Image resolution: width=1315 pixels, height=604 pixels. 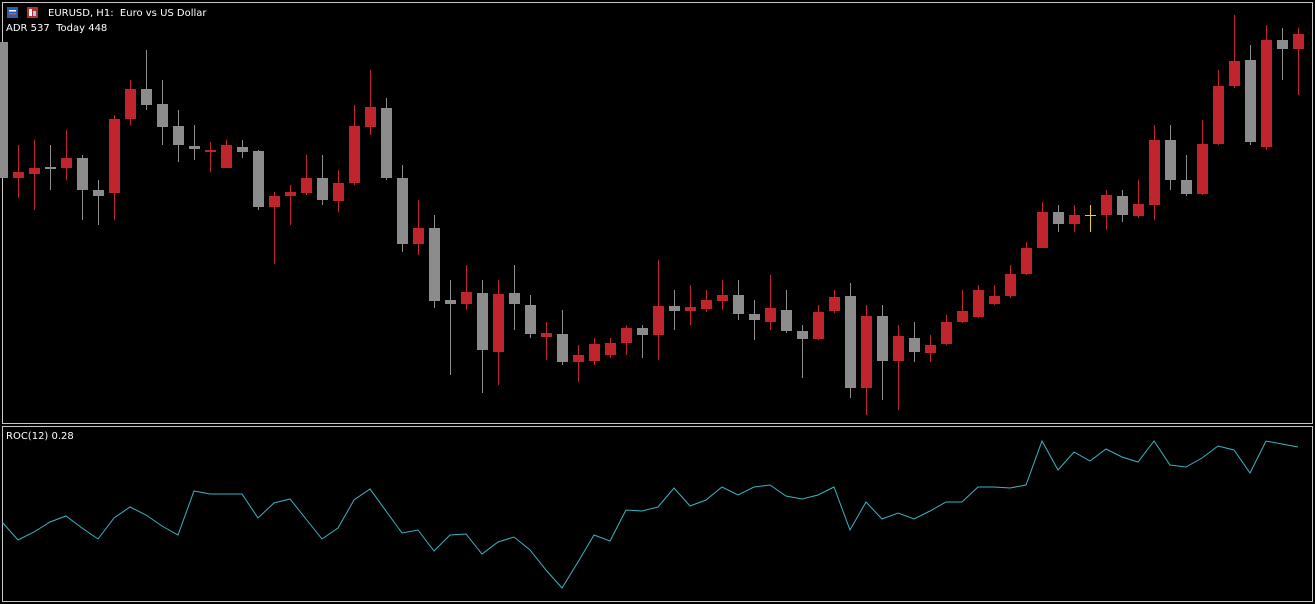 What do you see at coordinates (56, 28) in the screenshot?
I see `adr-info: ADR 537 Today 448` at bounding box center [56, 28].